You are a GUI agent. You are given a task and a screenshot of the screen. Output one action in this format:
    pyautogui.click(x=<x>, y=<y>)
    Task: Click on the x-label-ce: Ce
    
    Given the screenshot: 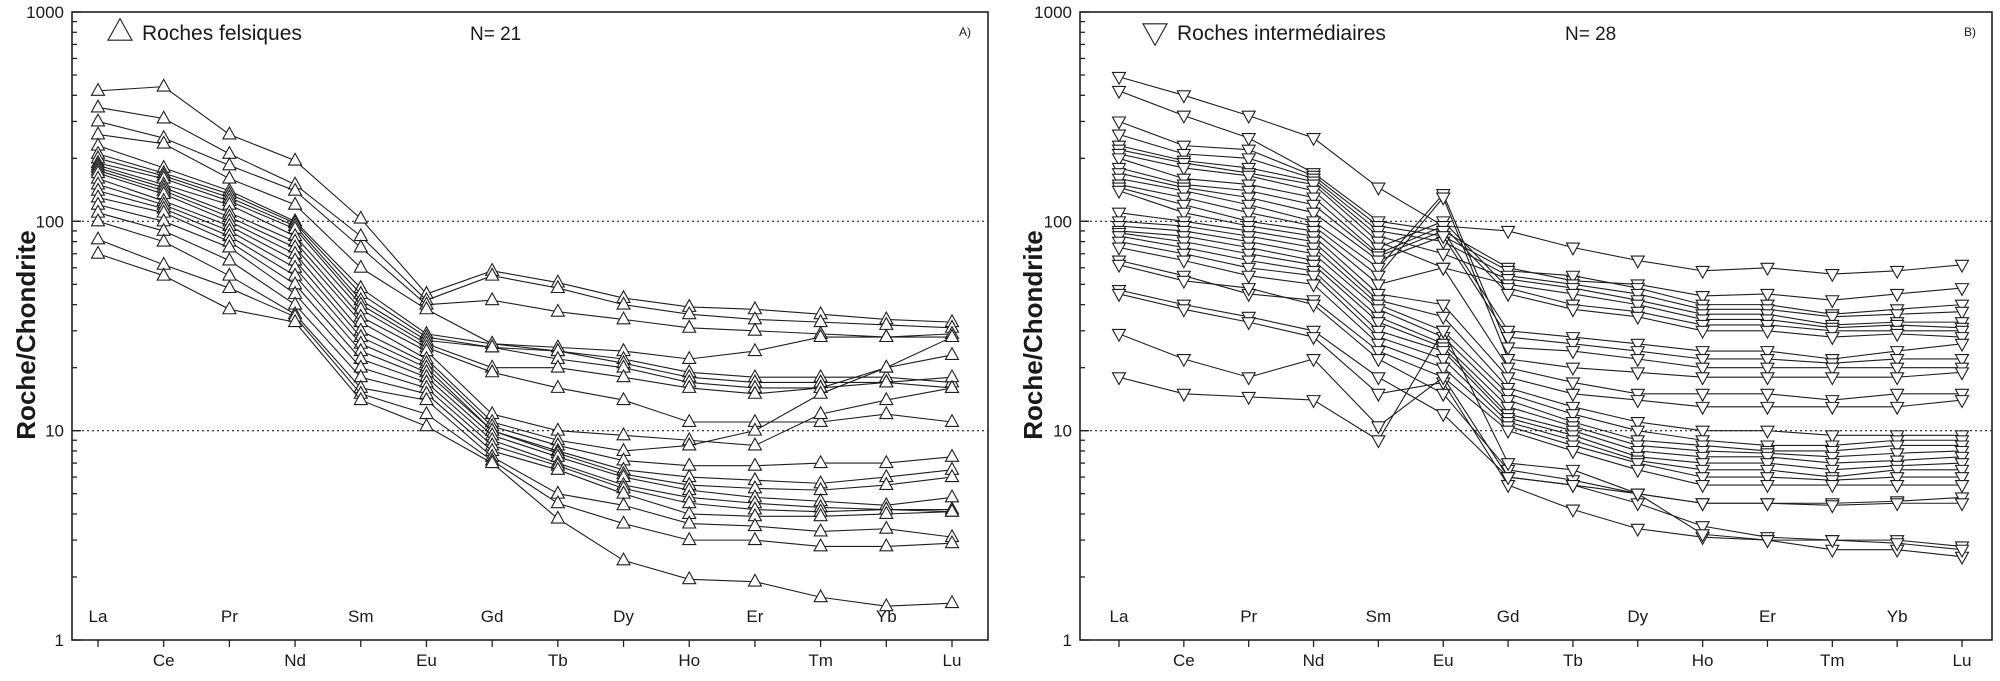 What is the action you would take?
    pyautogui.click(x=1184, y=660)
    